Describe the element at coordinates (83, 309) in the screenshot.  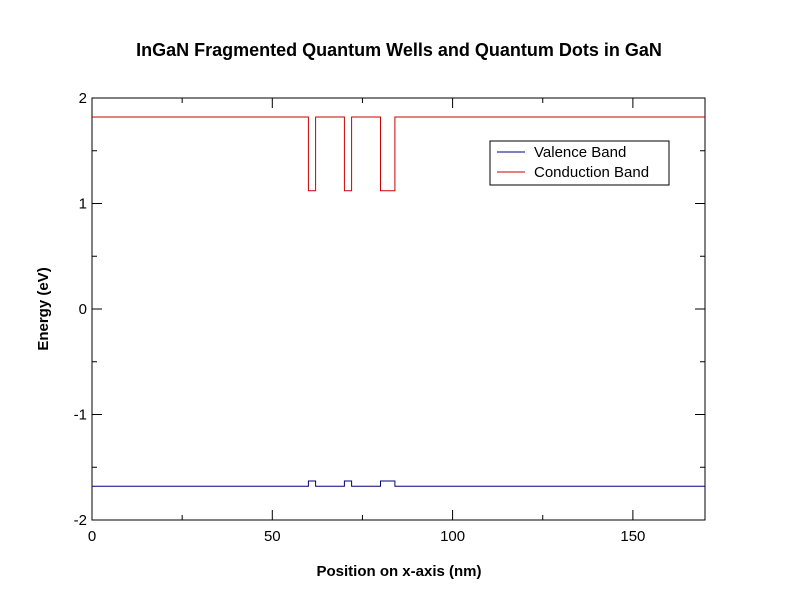
I see `y-tick-label-2: 0` at that location.